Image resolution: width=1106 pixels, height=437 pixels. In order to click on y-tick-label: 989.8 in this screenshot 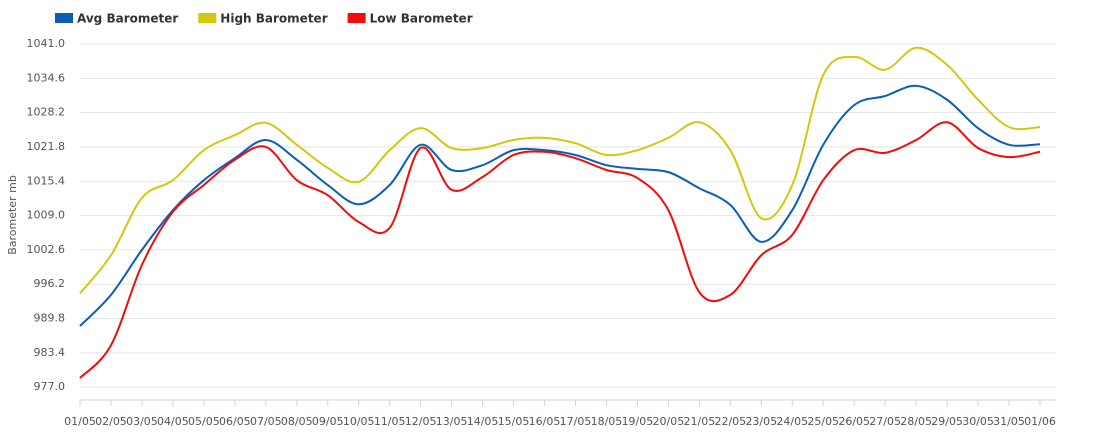, I will do `click(50, 318)`.